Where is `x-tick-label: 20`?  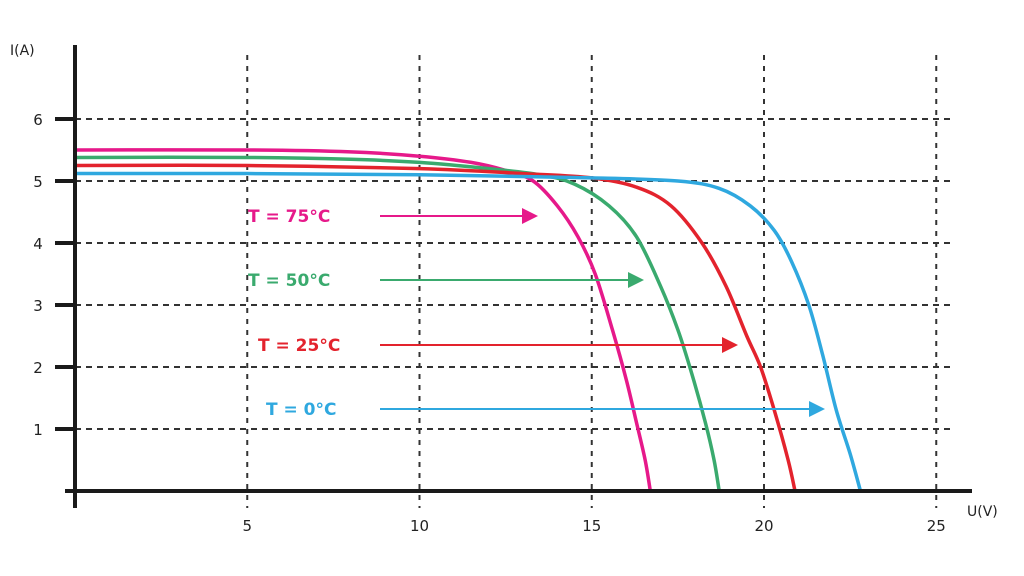
x-tick-label: 20 is located at coordinates (763, 526).